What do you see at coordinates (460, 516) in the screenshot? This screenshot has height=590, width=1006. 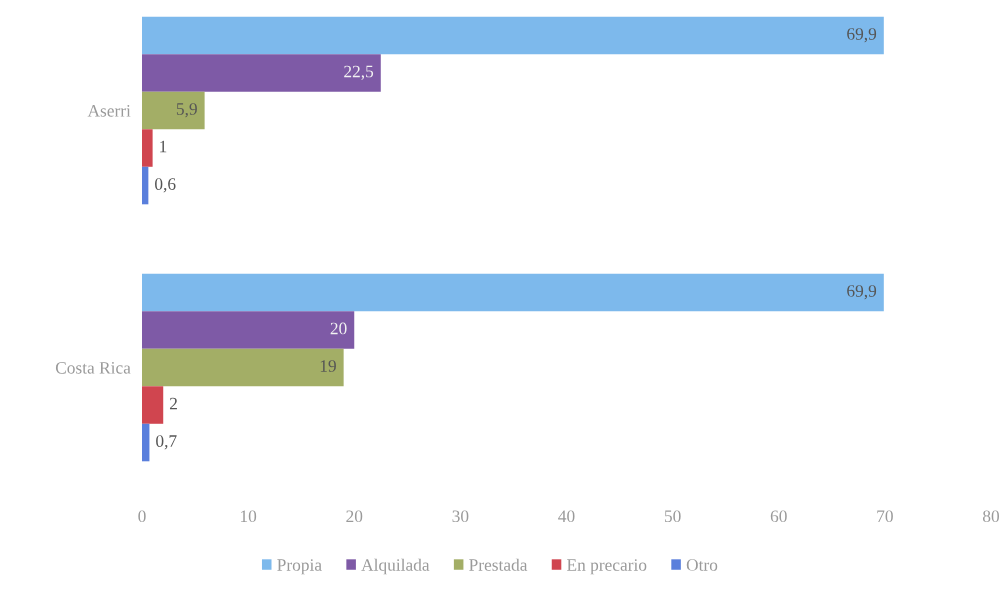 I see `x-tick-label: 30` at bounding box center [460, 516].